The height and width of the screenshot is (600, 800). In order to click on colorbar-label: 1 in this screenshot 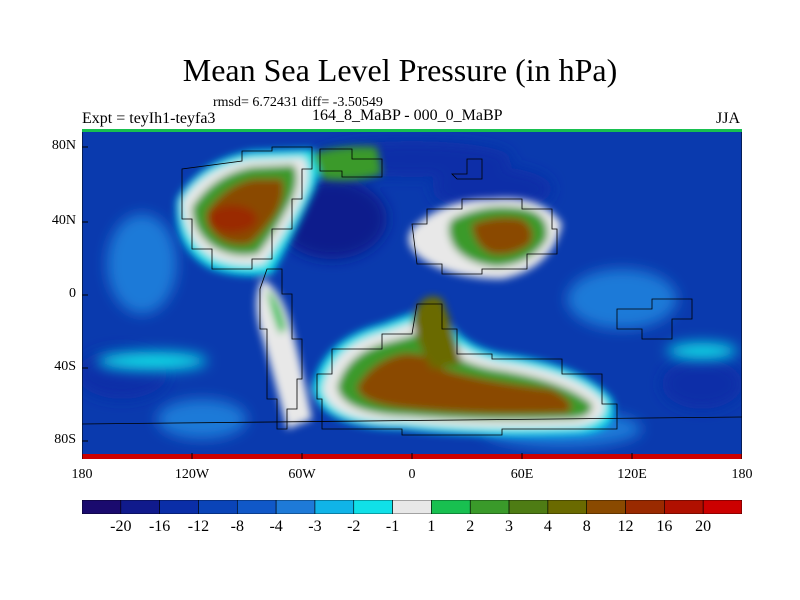, I will do `click(431, 526)`.